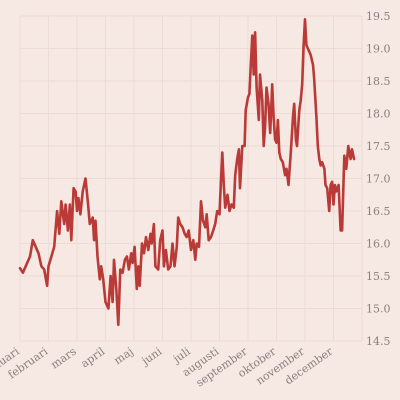 This screenshot has width=400, height=400. What do you see at coordinates (378, 211) in the screenshot?
I see `y-tick-label: 16.5` at bounding box center [378, 211].